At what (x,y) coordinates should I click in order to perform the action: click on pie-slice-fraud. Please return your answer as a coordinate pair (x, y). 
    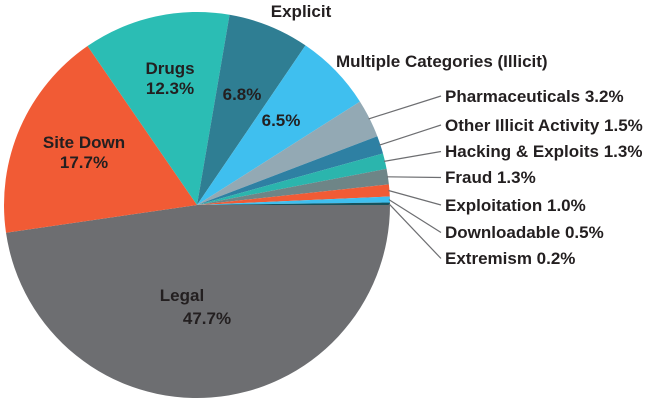
    Looking at the image, I should click on (293, 186).